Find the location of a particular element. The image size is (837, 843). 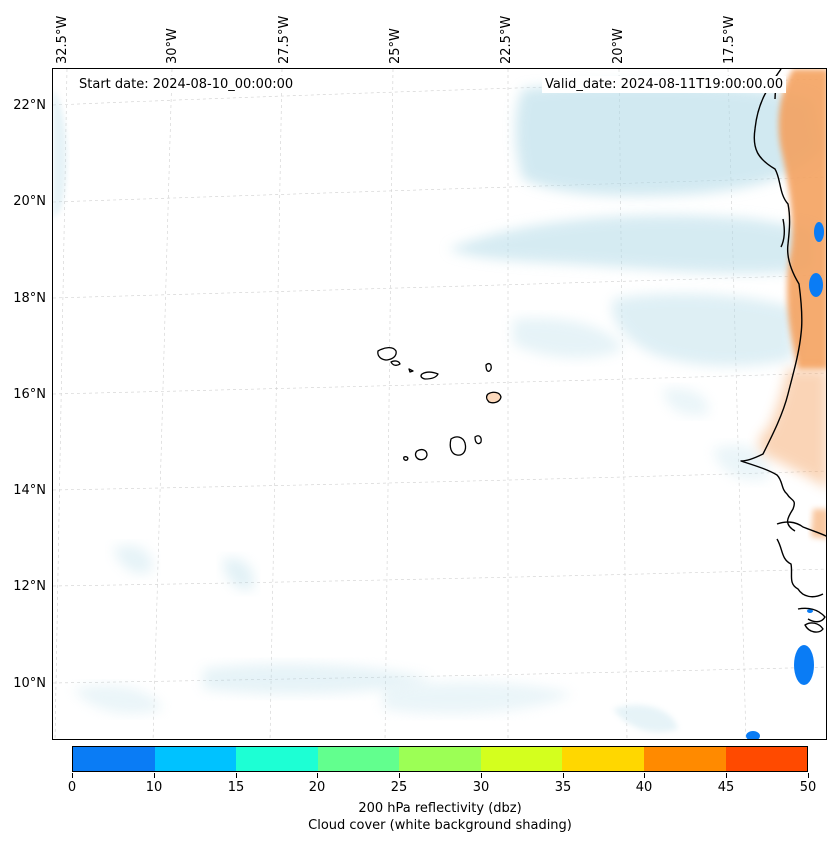

colorbar-tick-label: 0 is located at coordinates (72, 787).